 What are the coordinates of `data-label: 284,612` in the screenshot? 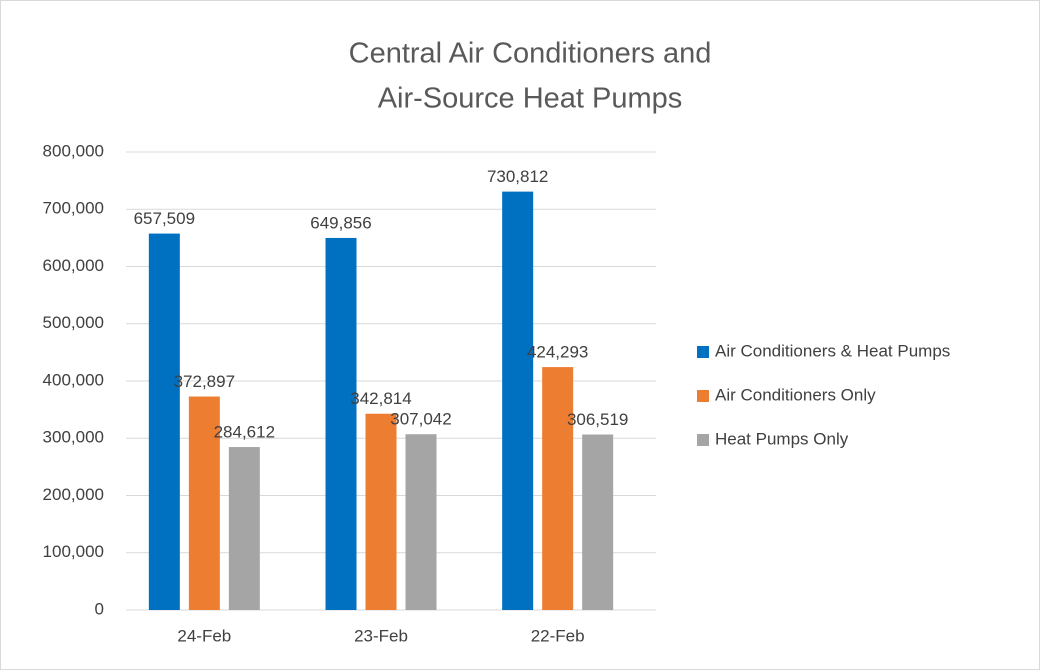 It's located at (244, 432).